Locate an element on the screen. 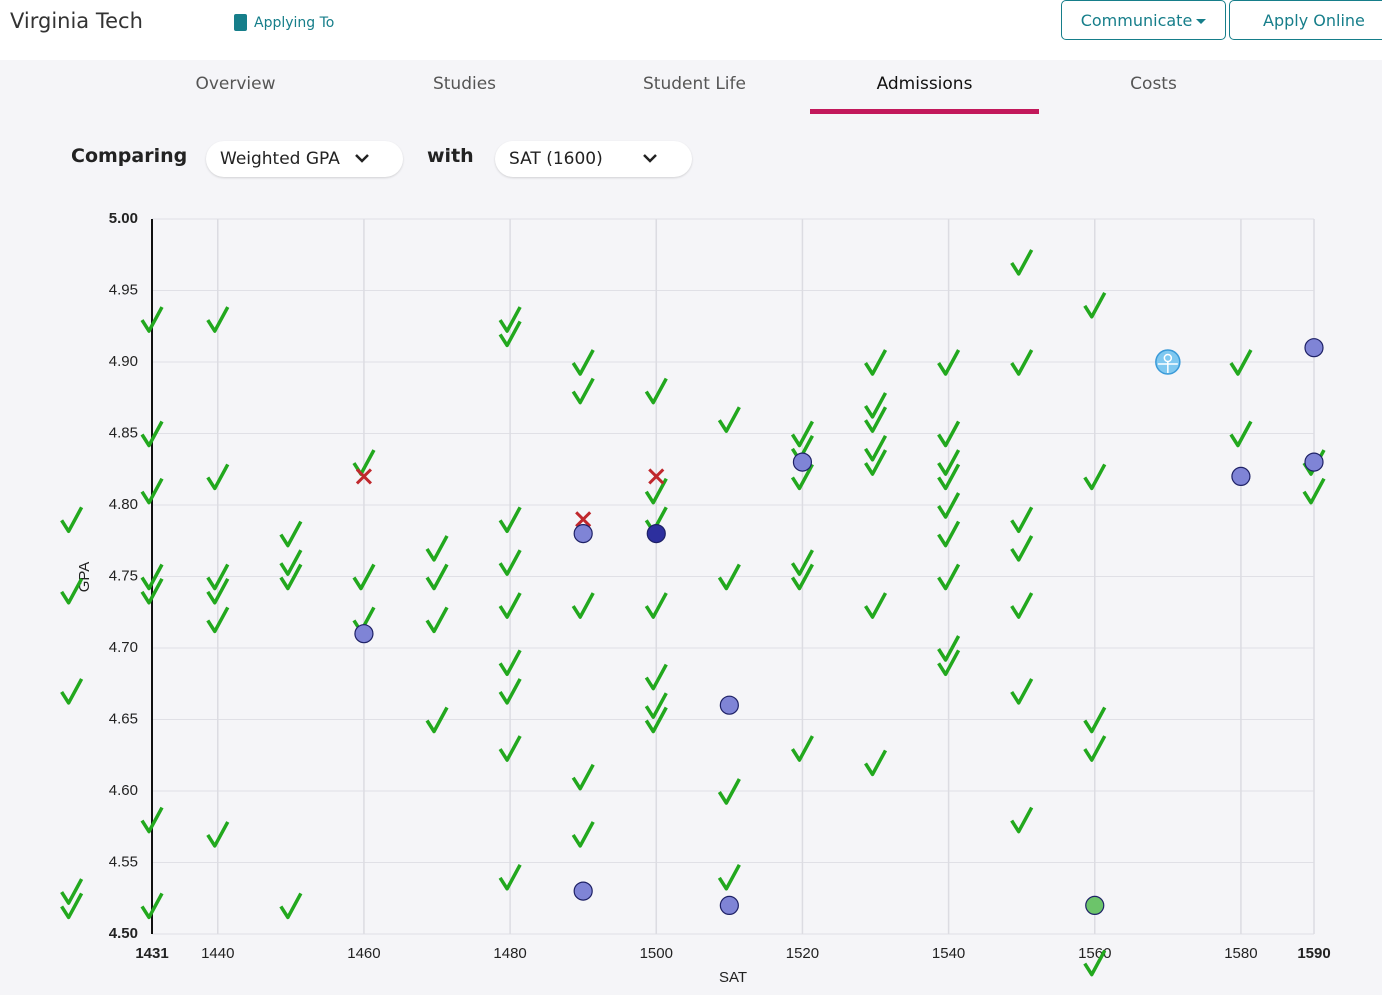 This screenshot has width=1382, height=995. apply-button: Apply Online is located at coordinates (1305, 20).